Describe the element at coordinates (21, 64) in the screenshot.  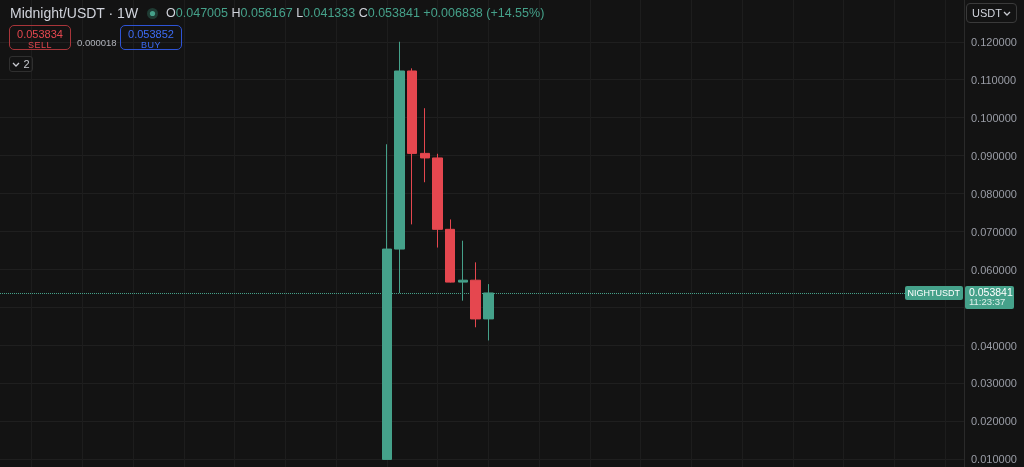
I see `collapse-button: 2` at that location.